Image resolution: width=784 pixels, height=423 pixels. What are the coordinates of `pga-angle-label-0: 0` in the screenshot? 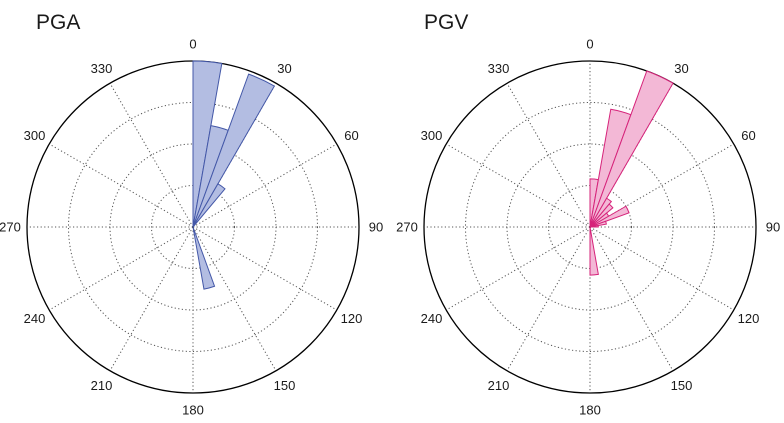 It's located at (192, 44).